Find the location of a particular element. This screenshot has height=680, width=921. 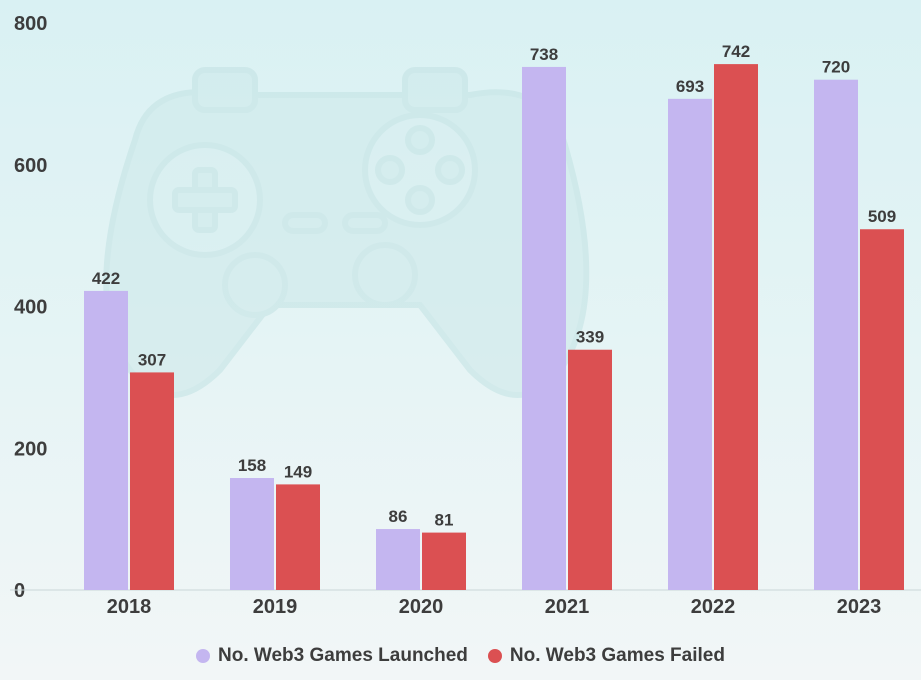

data-label: 86 is located at coordinates (398, 516).